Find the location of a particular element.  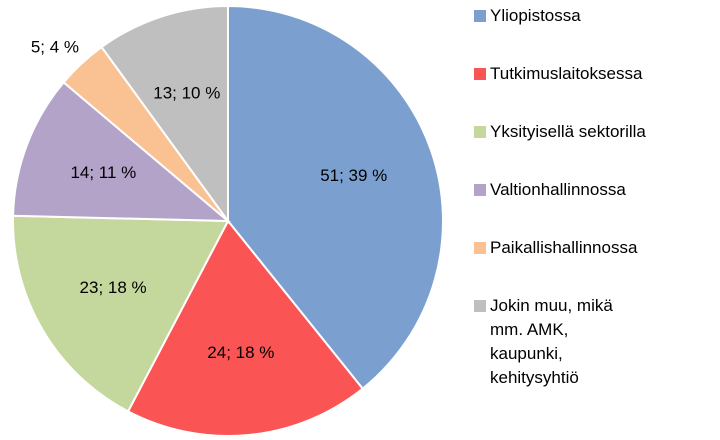

data-label: 5; 4 % is located at coordinates (55, 46).